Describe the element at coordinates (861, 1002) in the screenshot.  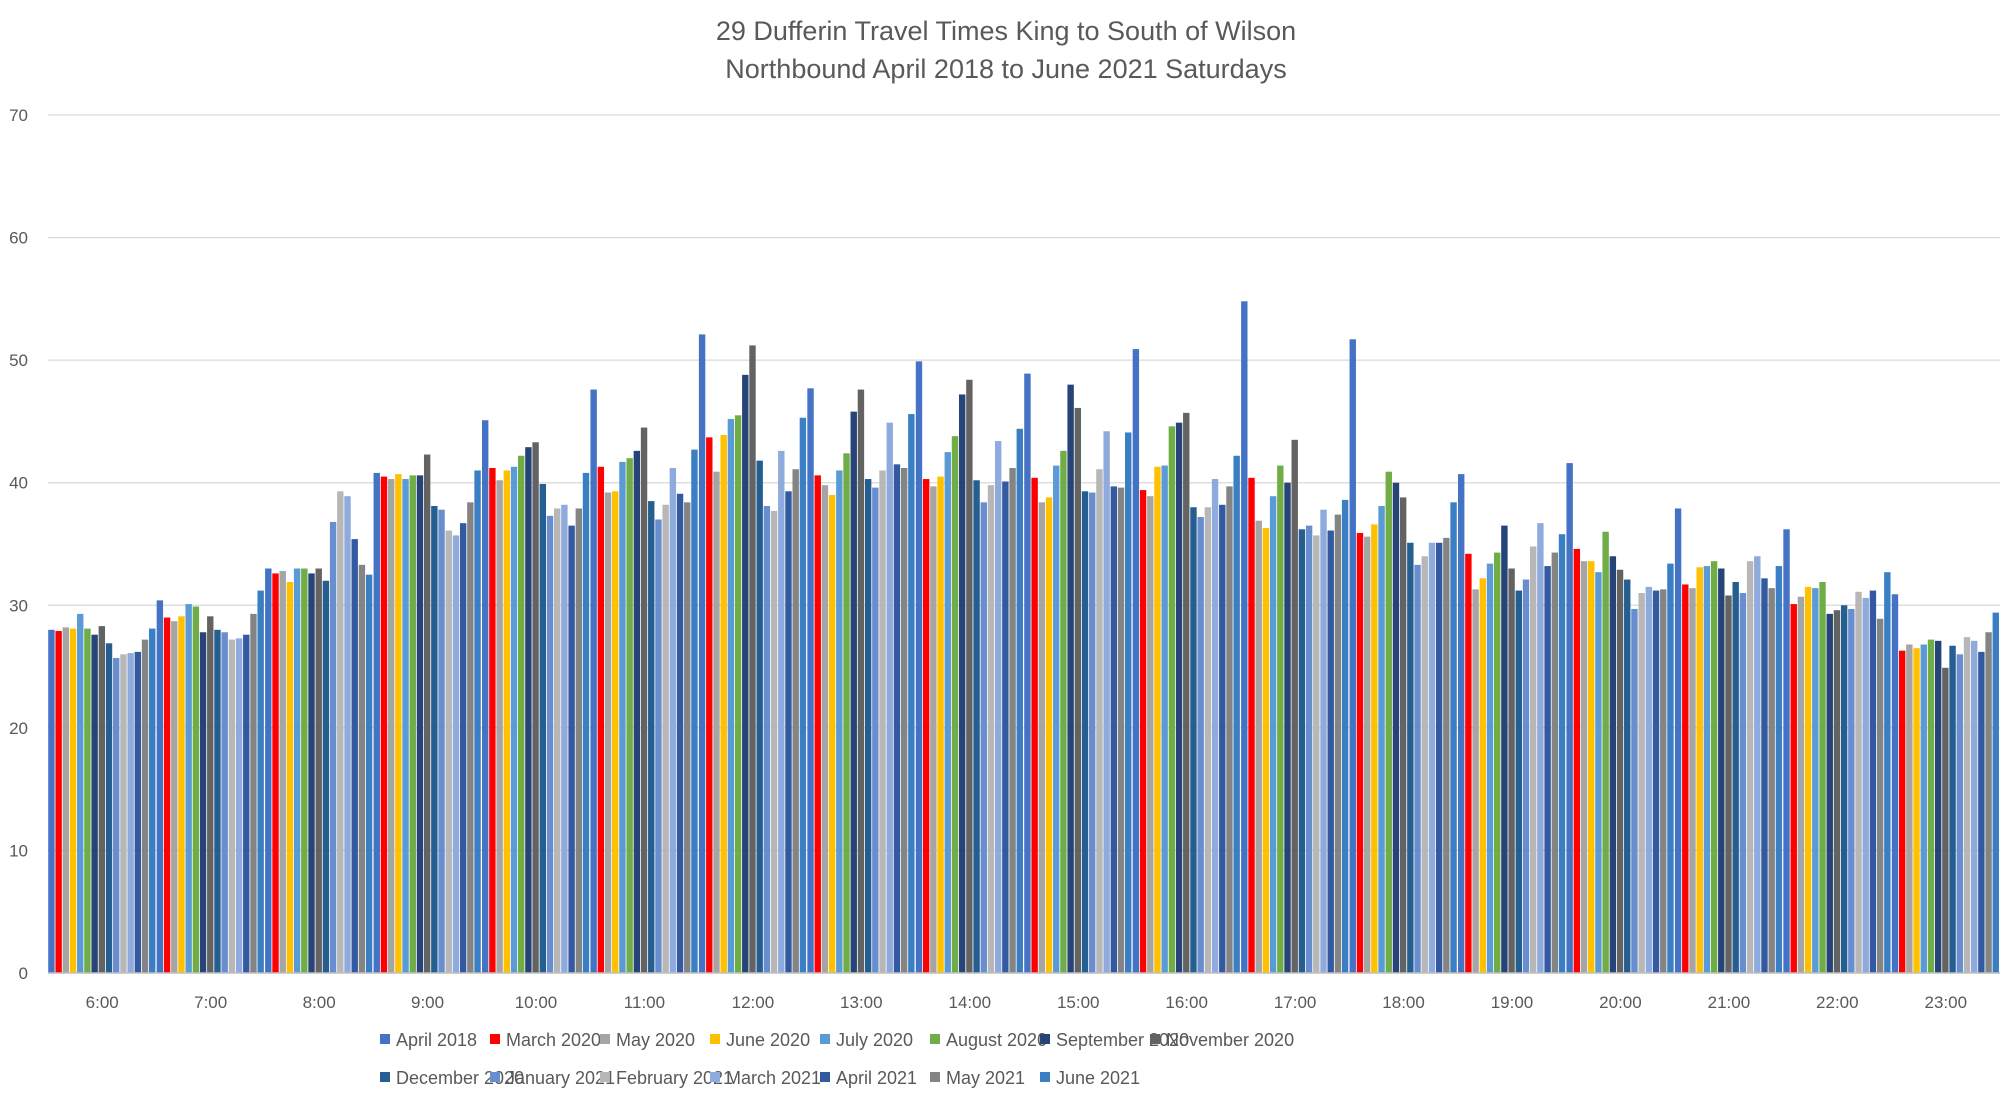
I see `x-tick-label: 13:00` at that location.